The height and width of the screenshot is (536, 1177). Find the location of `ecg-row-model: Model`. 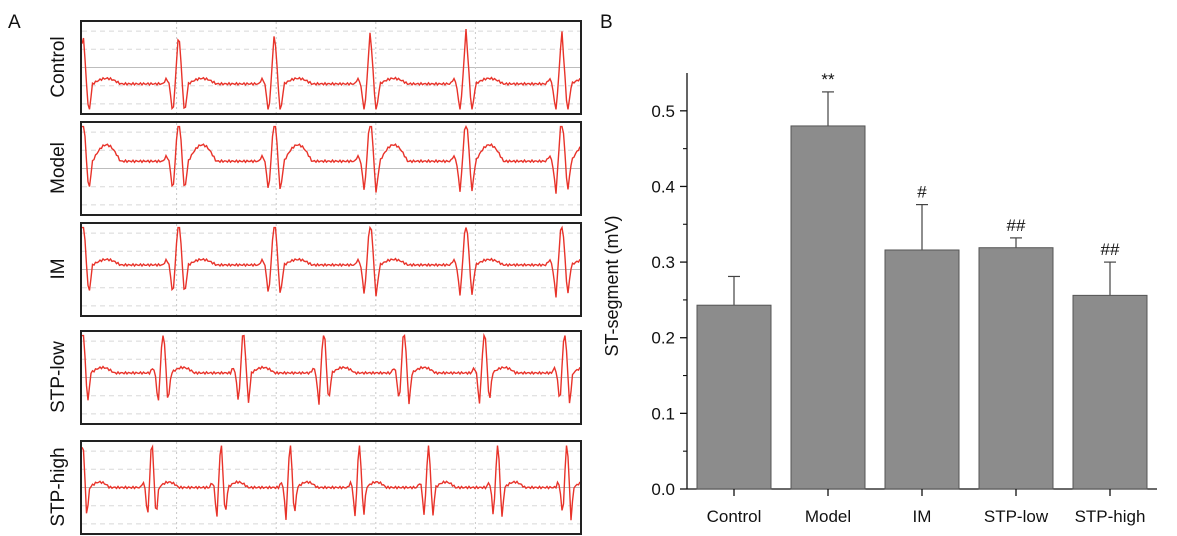

ecg-row-model: Model is located at coordinates (311, 168).